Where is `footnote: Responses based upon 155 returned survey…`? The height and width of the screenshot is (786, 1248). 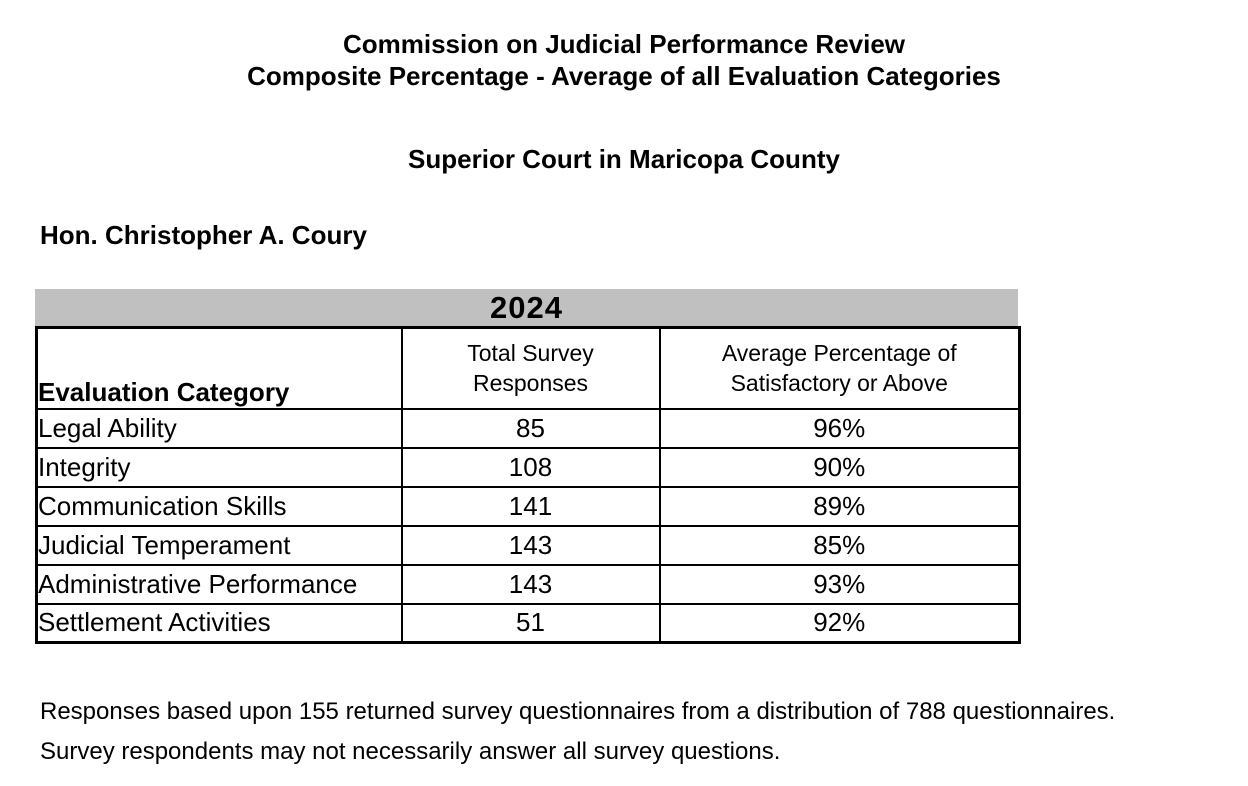
footnote: Responses based upon 155 returned survey… is located at coordinates (644, 732).